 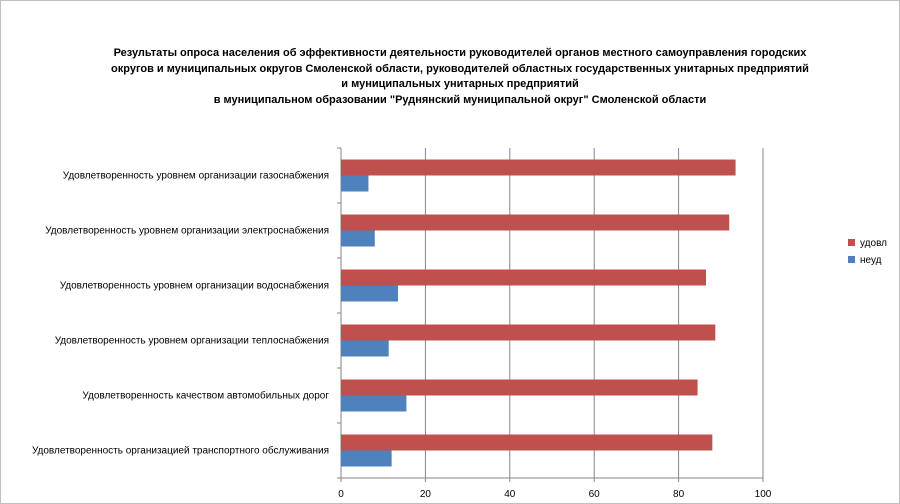 I want to click on legend-label: удовл, so click(x=873, y=243).